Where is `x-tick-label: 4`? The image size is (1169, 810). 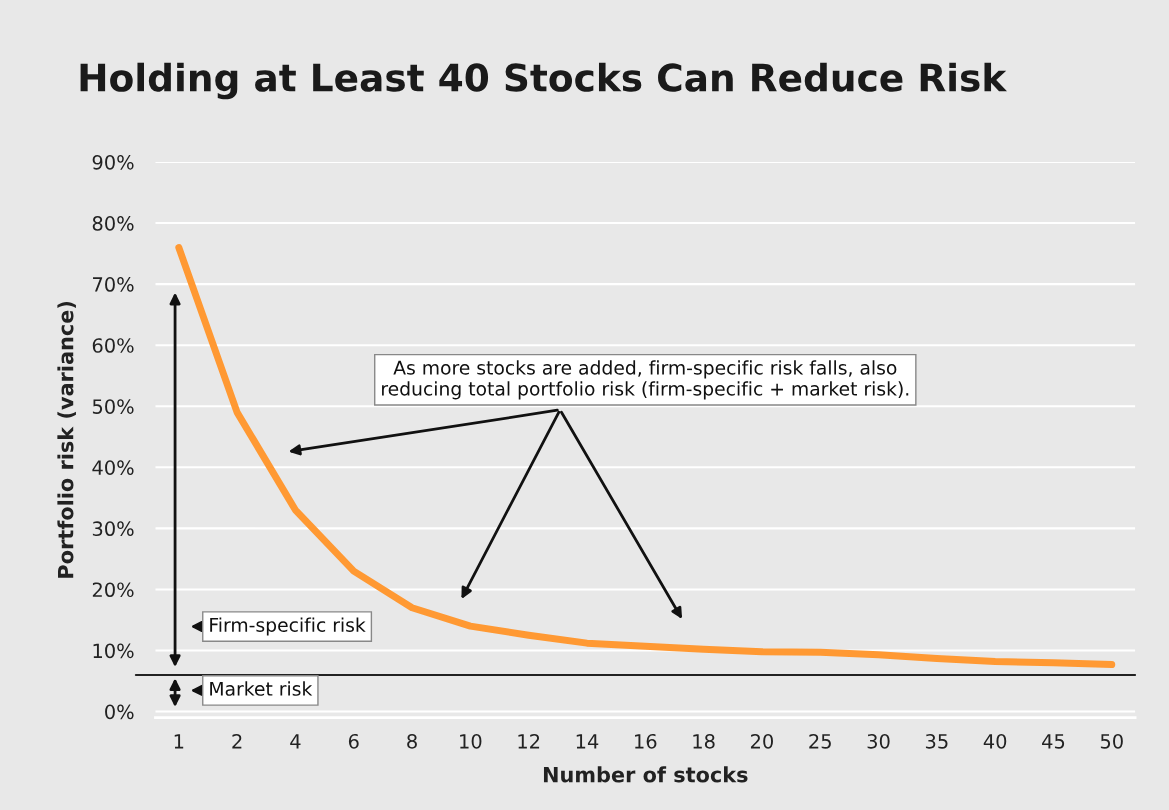
x-tick-label: 4 is located at coordinates (295, 741).